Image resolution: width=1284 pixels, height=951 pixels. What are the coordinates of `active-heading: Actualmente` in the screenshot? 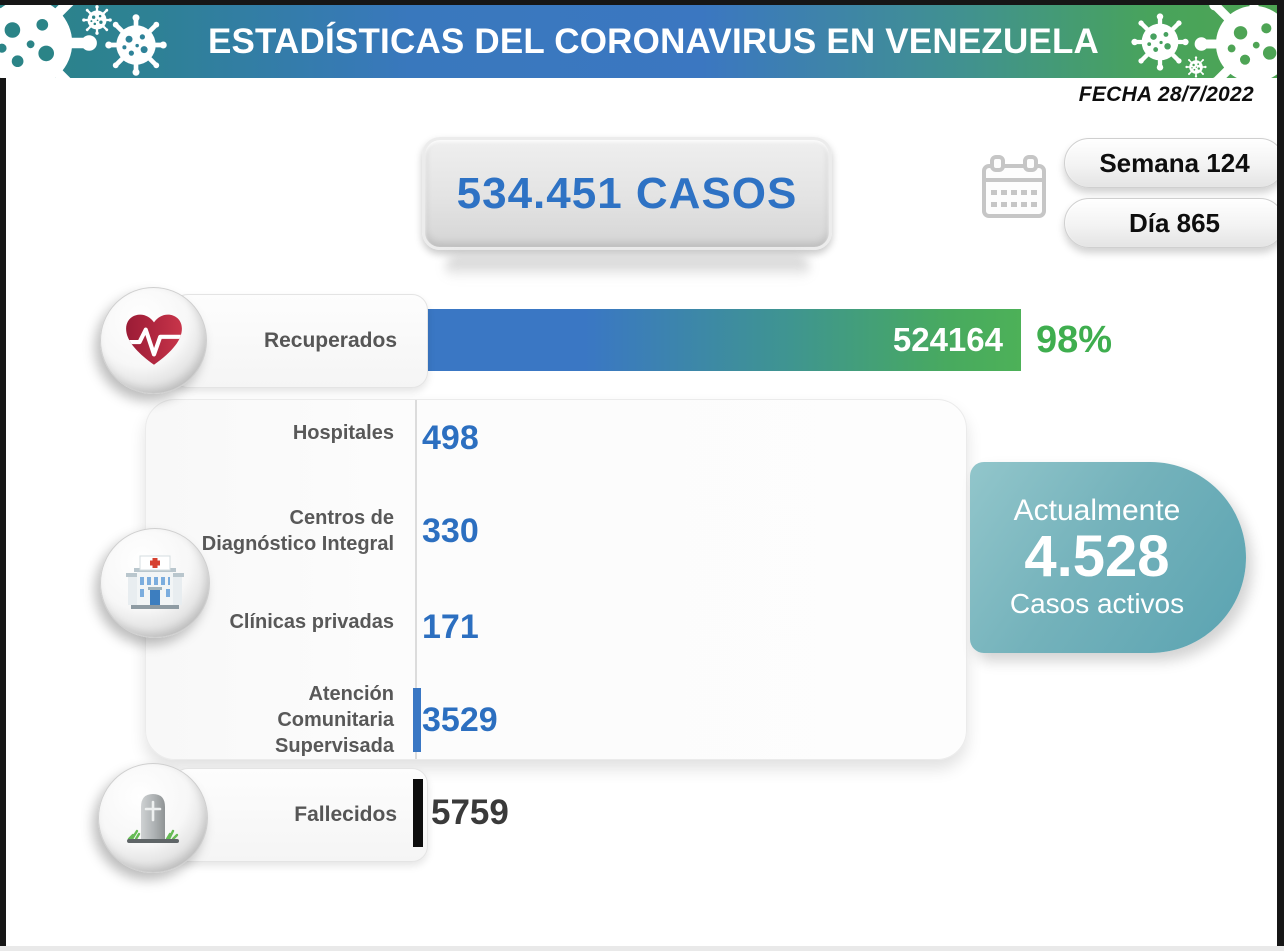 It's located at (1097, 511).